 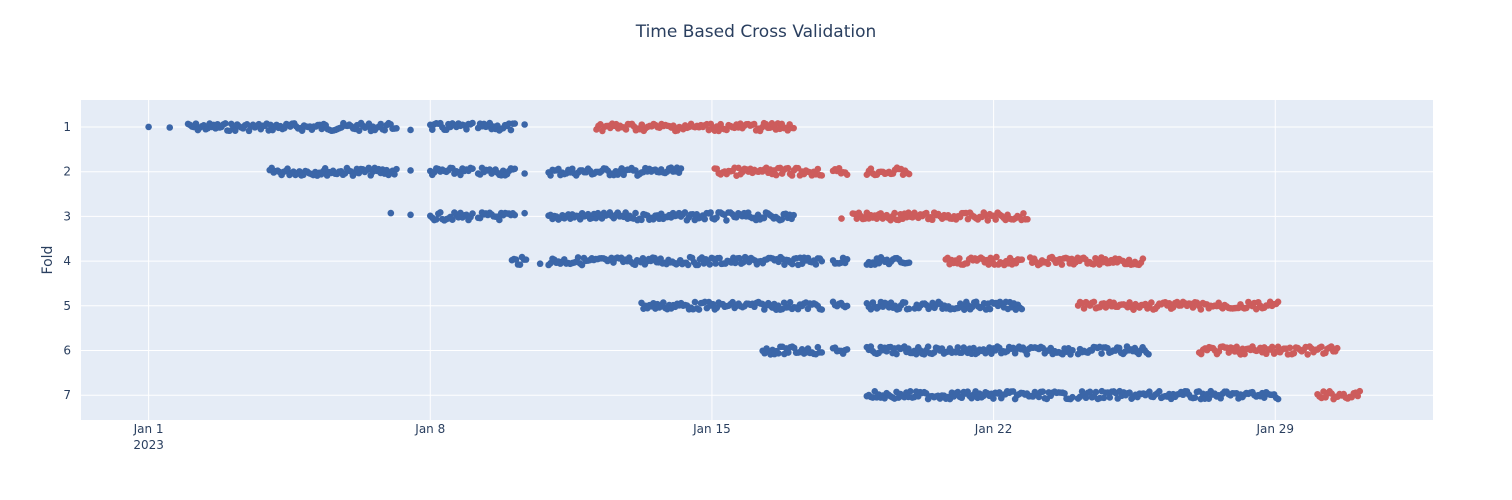 What do you see at coordinates (48, 260) in the screenshot?
I see `y-axis-title: Fold` at bounding box center [48, 260].